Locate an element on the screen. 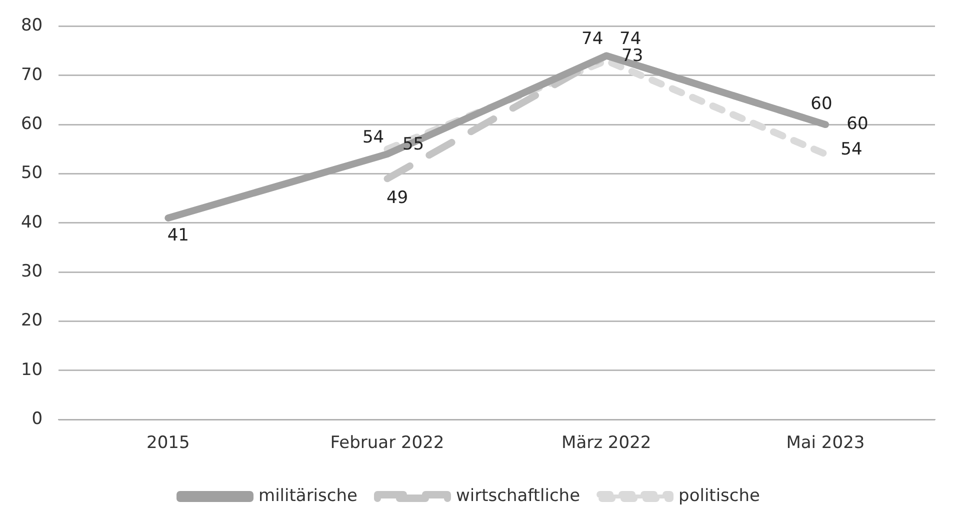 The width and height of the screenshot is (965, 520). x-tick-label: 2015 is located at coordinates (168, 443).